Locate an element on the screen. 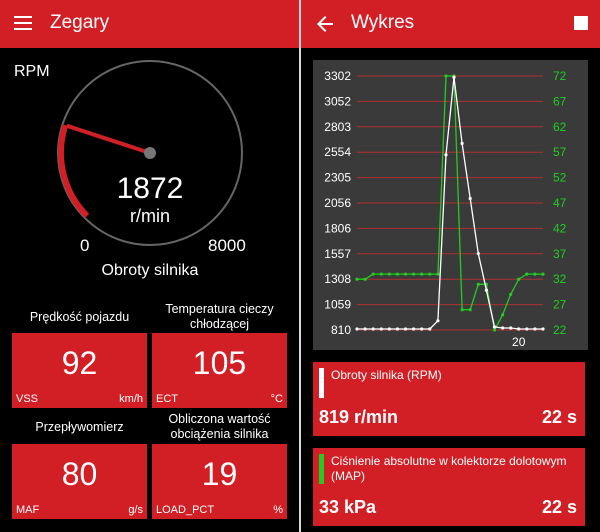 The width and height of the screenshot is (600, 532). gauge-hub is located at coordinates (150, 153).